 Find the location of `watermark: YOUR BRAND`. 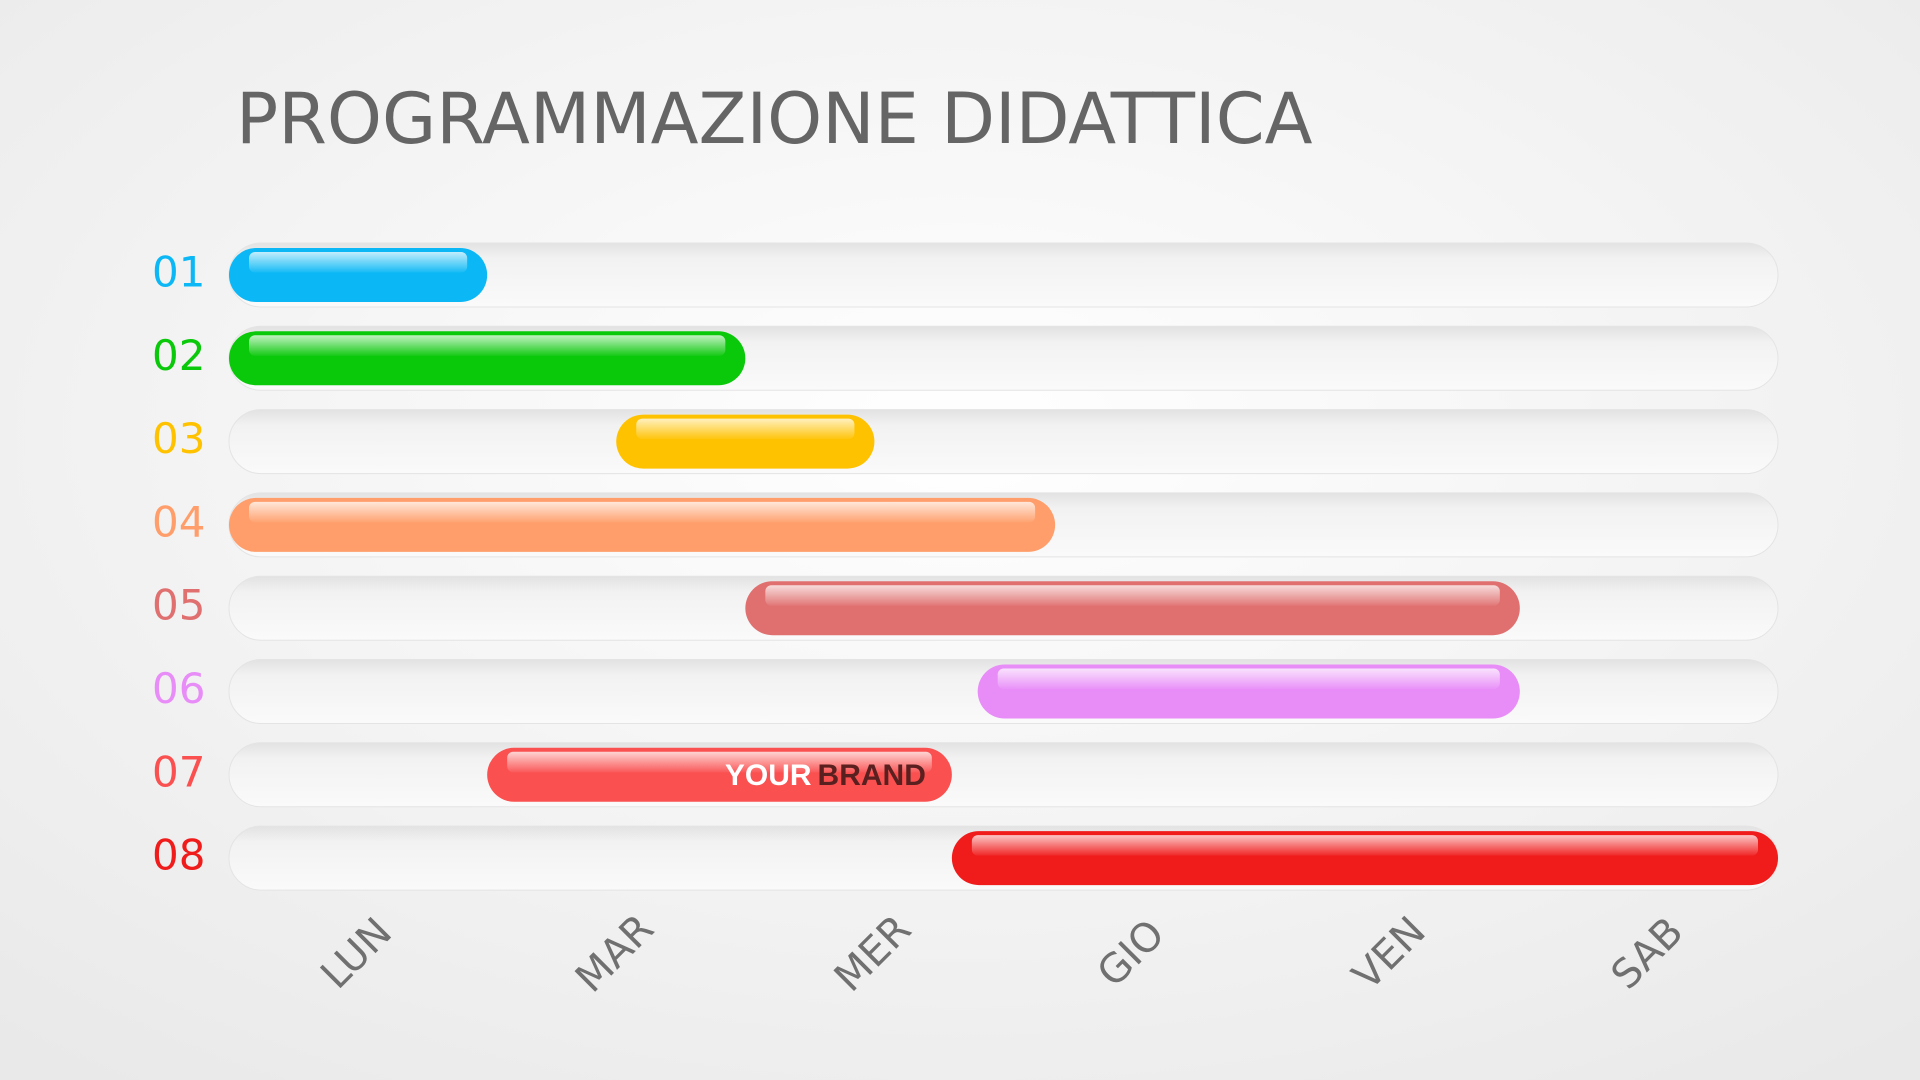

watermark: YOUR BRAND is located at coordinates (825, 775).